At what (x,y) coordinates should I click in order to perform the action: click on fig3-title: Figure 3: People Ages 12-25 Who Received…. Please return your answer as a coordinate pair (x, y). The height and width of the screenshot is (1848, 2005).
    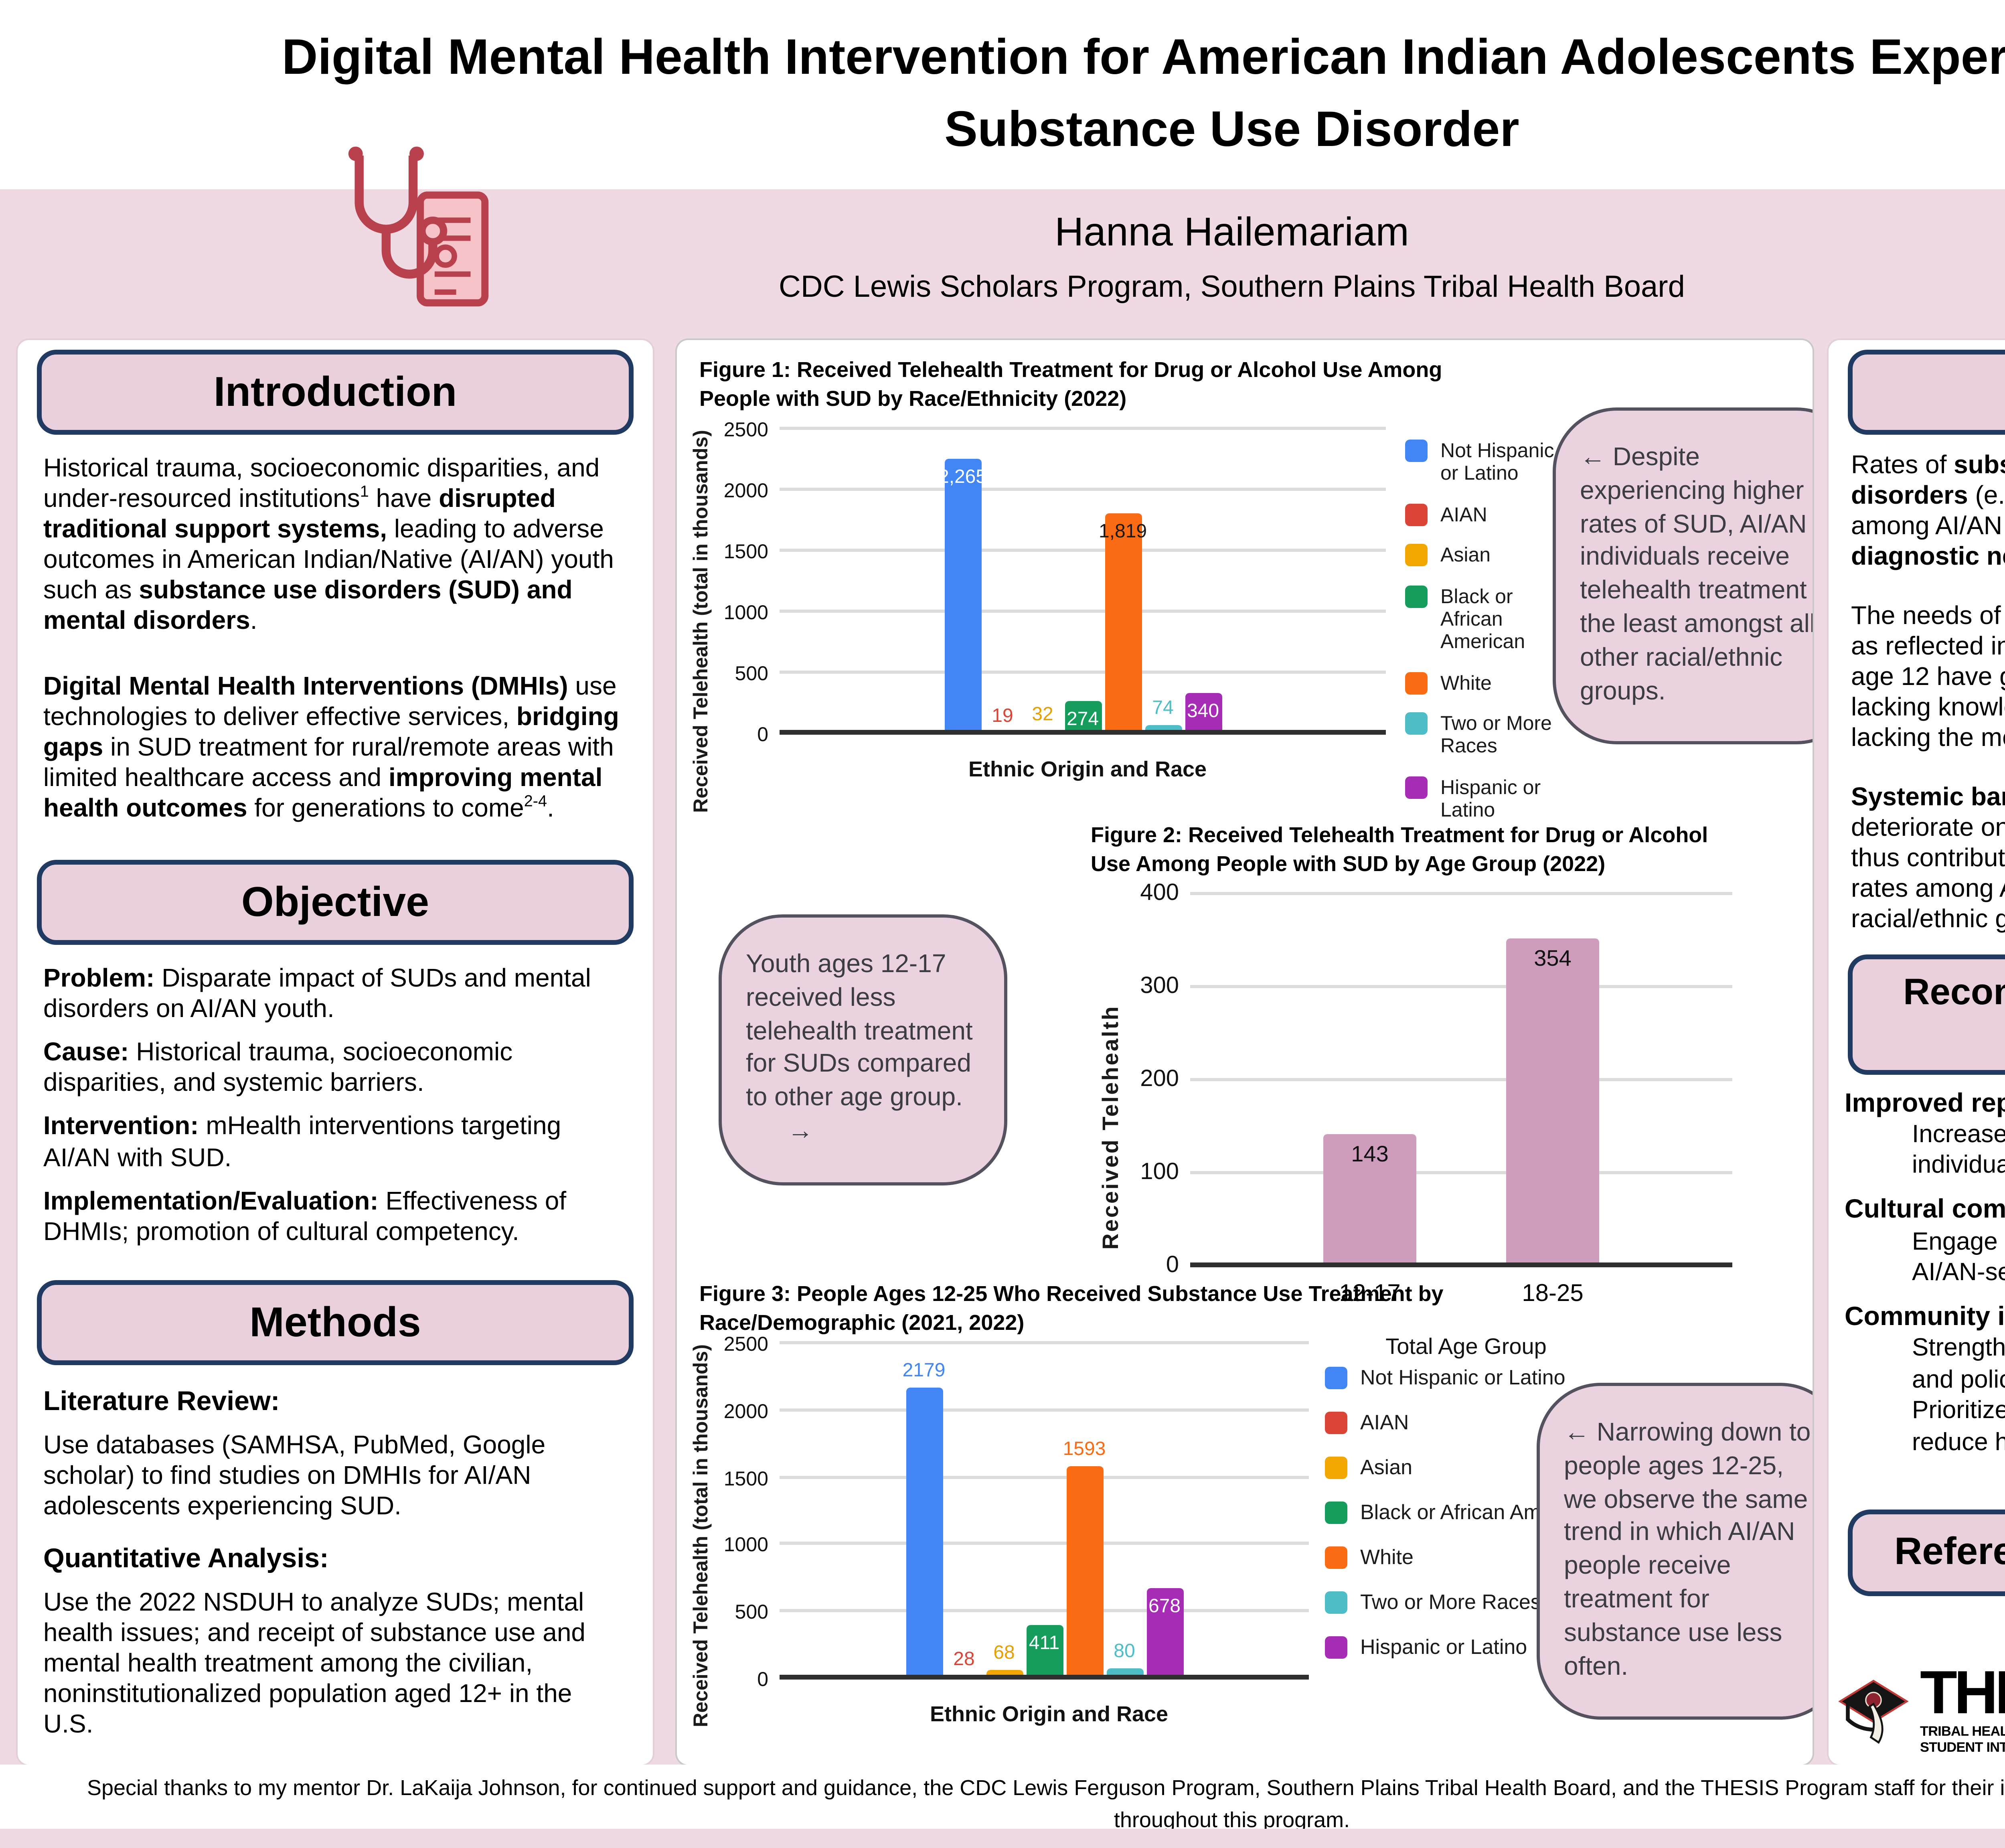
    Looking at the image, I should click on (1072, 1308).